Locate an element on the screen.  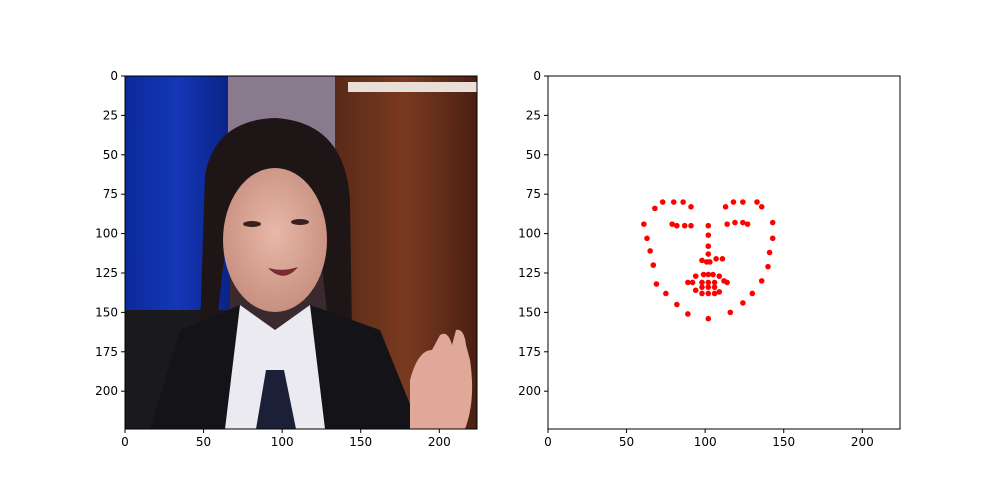
landmarks-xtick-label: 50 is located at coordinates (626, 442).